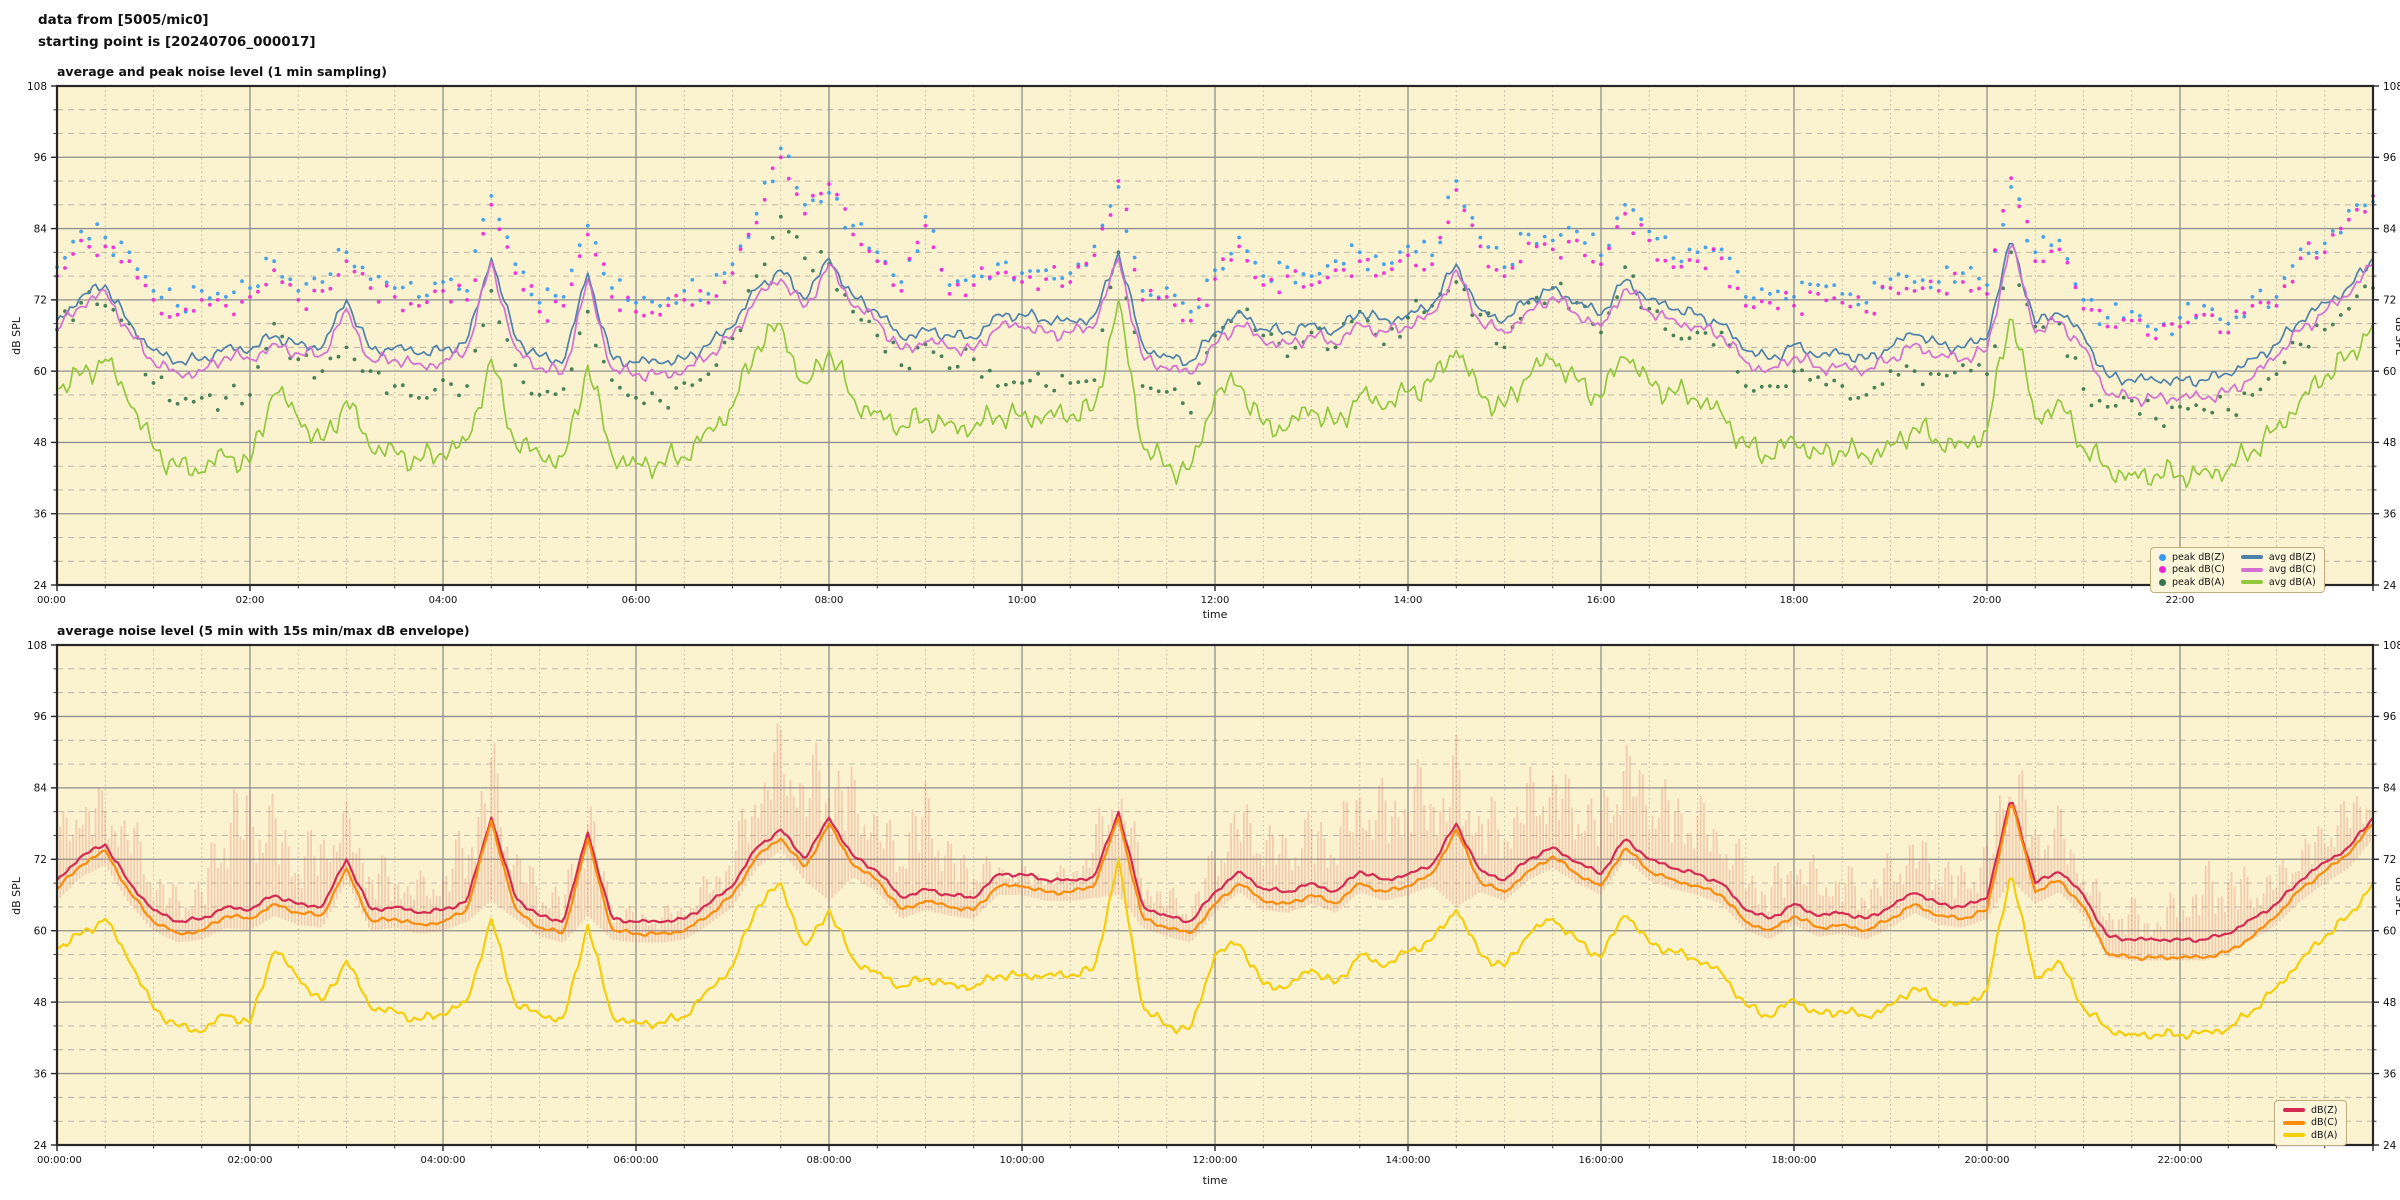 Image resolution: width=2400 pixels, height=1200 pixels. Describe the element at coordinates (1601, 1160) in the screenshot. I see `x-tick-label: 16:00:00` at that location.